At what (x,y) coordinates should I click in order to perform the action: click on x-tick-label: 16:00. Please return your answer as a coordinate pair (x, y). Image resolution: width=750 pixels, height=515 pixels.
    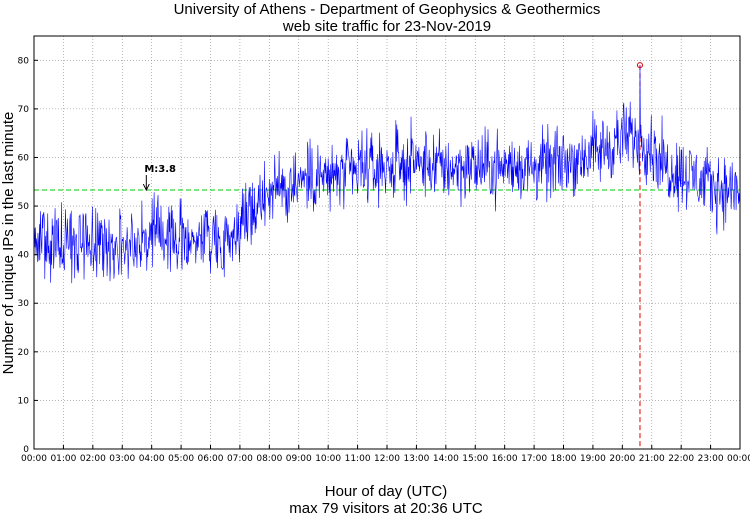
    Looking at the image, I should click on (505, 459).